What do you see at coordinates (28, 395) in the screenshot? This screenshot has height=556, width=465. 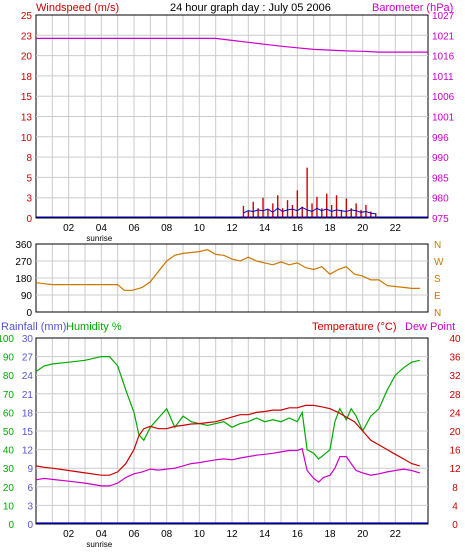 I see `rainfall-tick: 21` at bounding box center [28, 395].